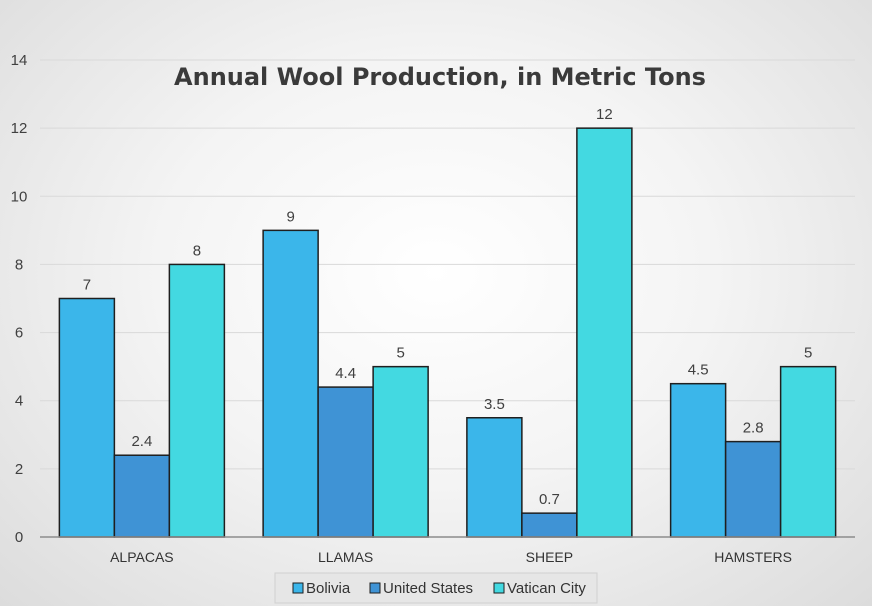 The width and height of the screenshot is (872, 606). I want to click on data-label: 2.8, so click(753, 428).